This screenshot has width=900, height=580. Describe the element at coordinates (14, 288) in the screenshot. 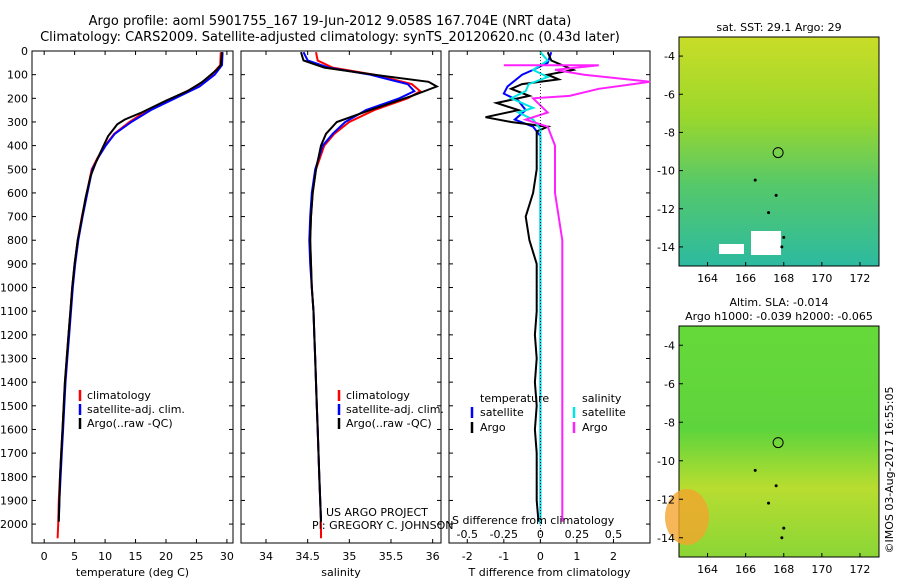

I see `y-tick-label: 1000` at that location.